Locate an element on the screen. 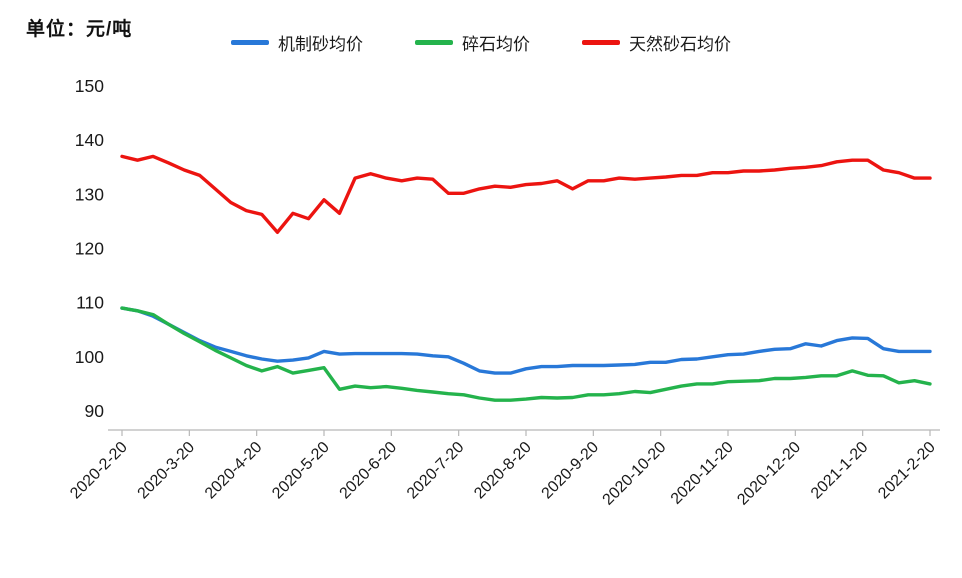  y-axis-tick-label: 150 is located at coordinates (89, 86).